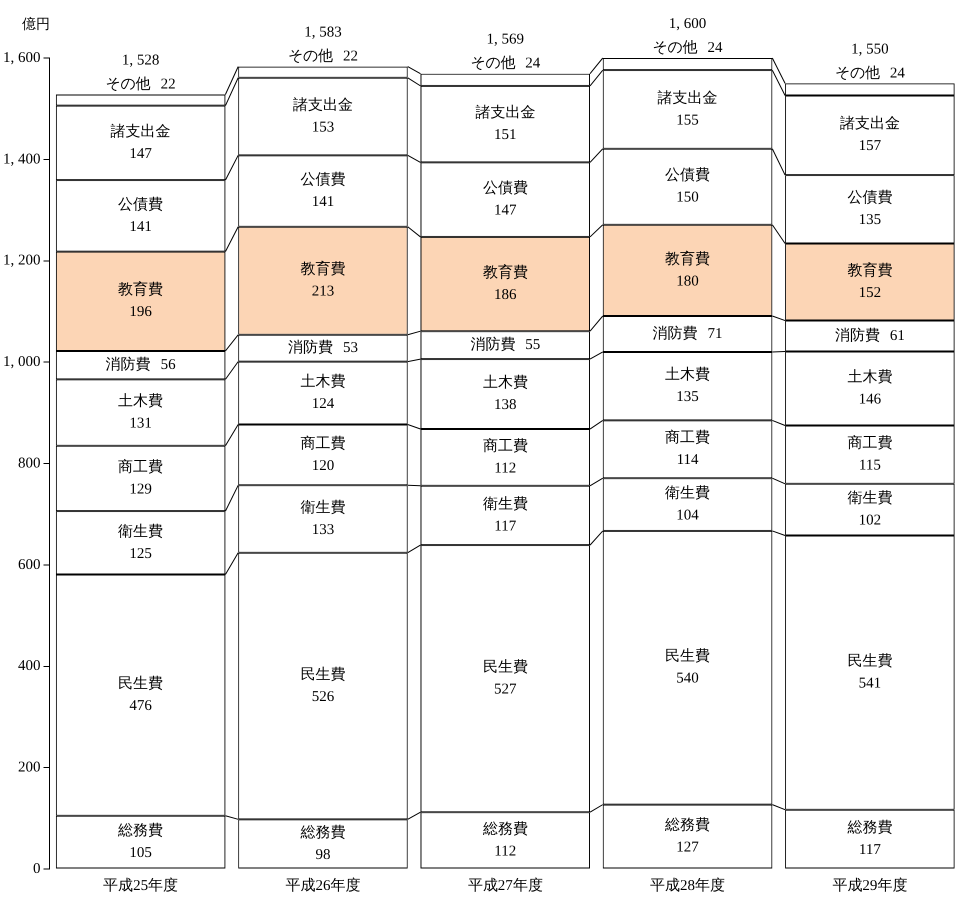 This screenshot has height=903, width=961. I want to click on y-tick-label: 1, 000, so click(21, 362).